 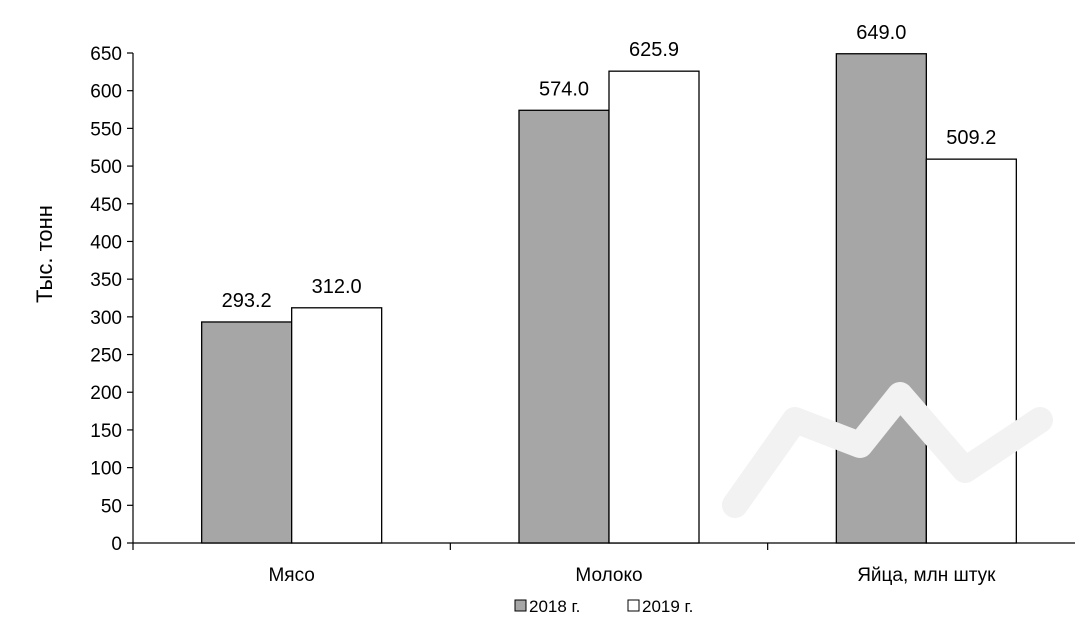 What do you see at coordinates (106, 469) in the screenshot?
I see `y-tick-label: 100` at bounding box center [106, 469].